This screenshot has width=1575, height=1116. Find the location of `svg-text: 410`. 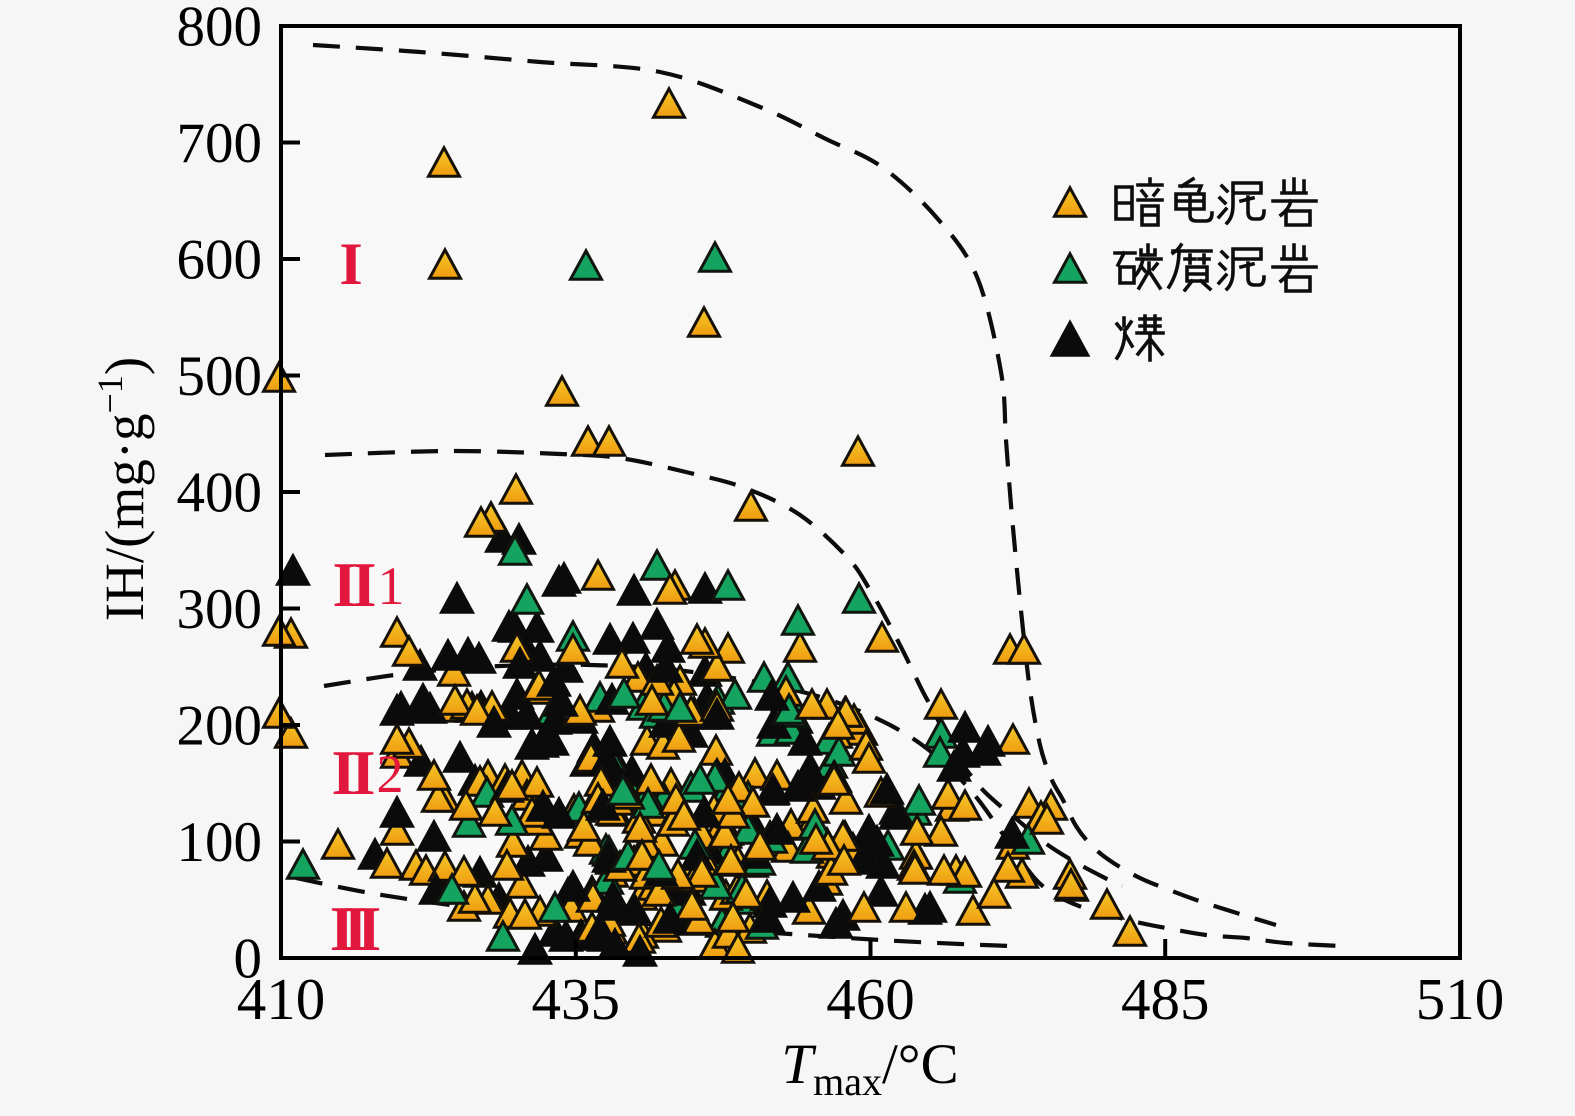

svg-text: 410 is located at coordinates (281, 999).